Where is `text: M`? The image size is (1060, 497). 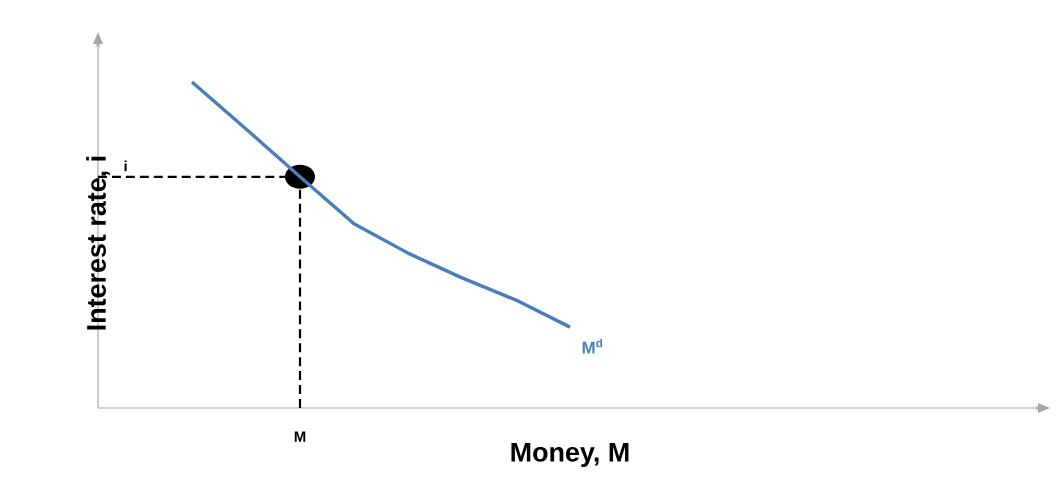
text: M is located at coordinates (300, 436).